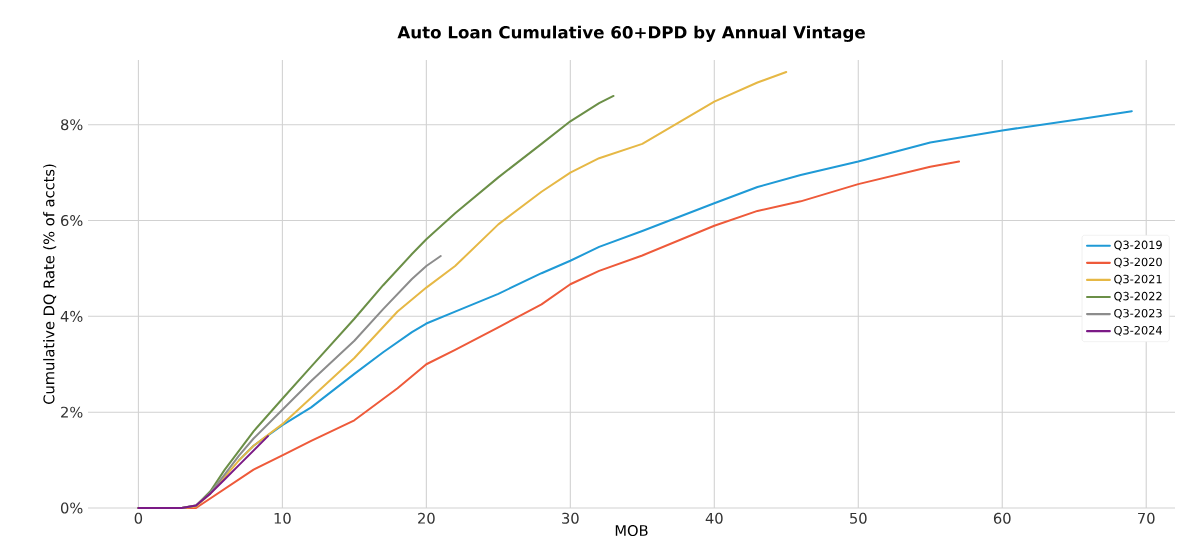 This screenshot has height=558, width=1196. I want to click on x-tick-label: 10, so click(282, 518).